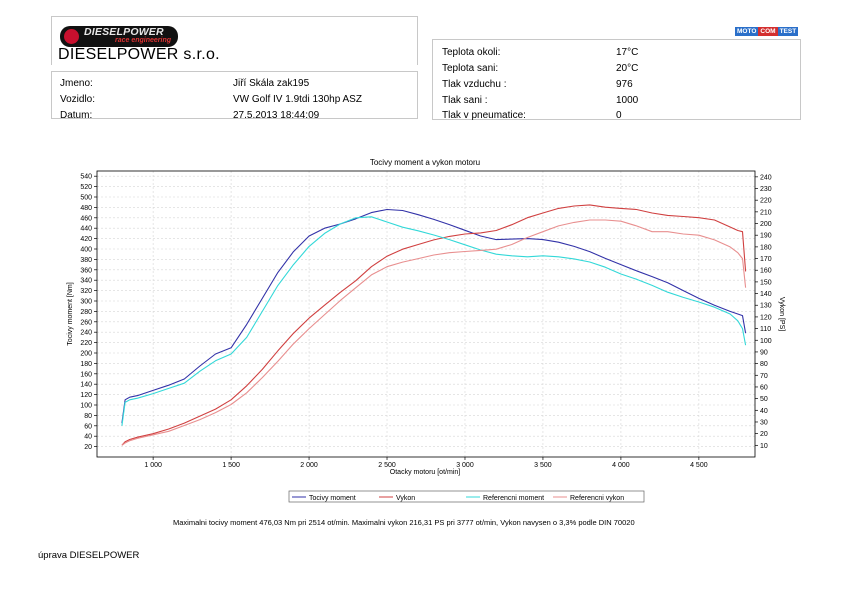 The width and height of the screenshot is (850, 601). Describe the element at coordinates (86, 218) in the screenshot. I see `y-tick-label: 460` at that location.